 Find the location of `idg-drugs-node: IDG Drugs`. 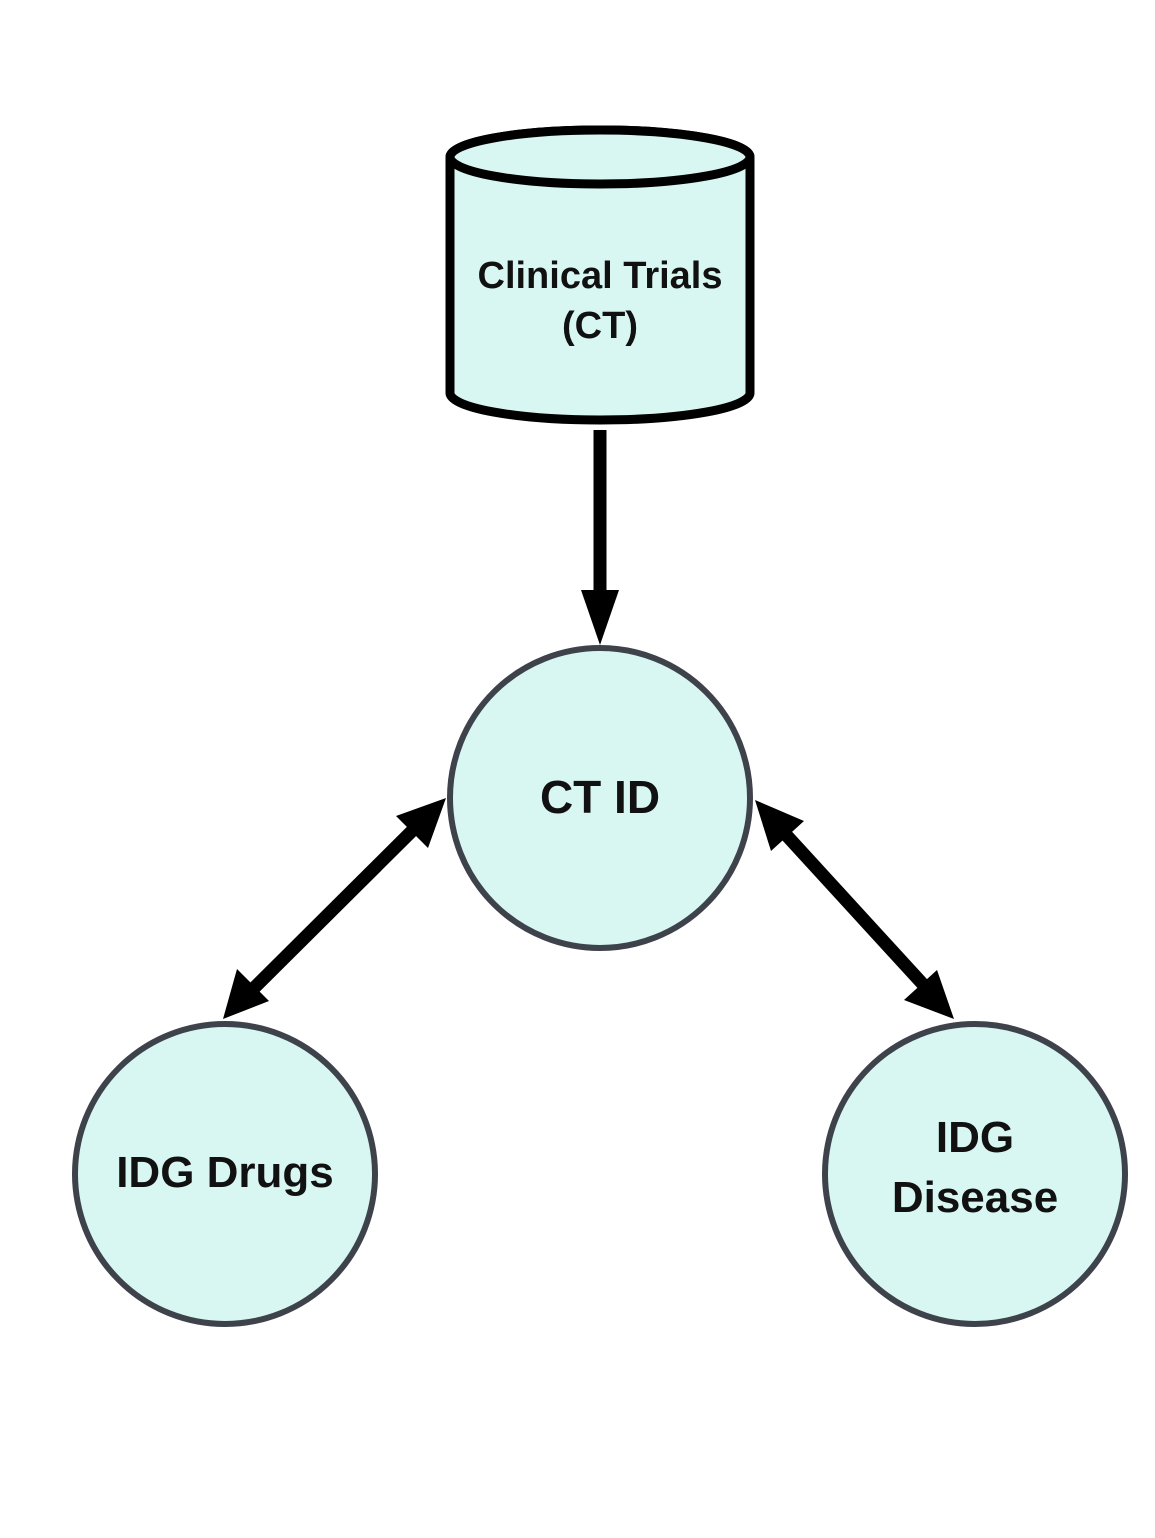

idg-drugs-node: IDG Drugs is located at coordinates (225, 1174).